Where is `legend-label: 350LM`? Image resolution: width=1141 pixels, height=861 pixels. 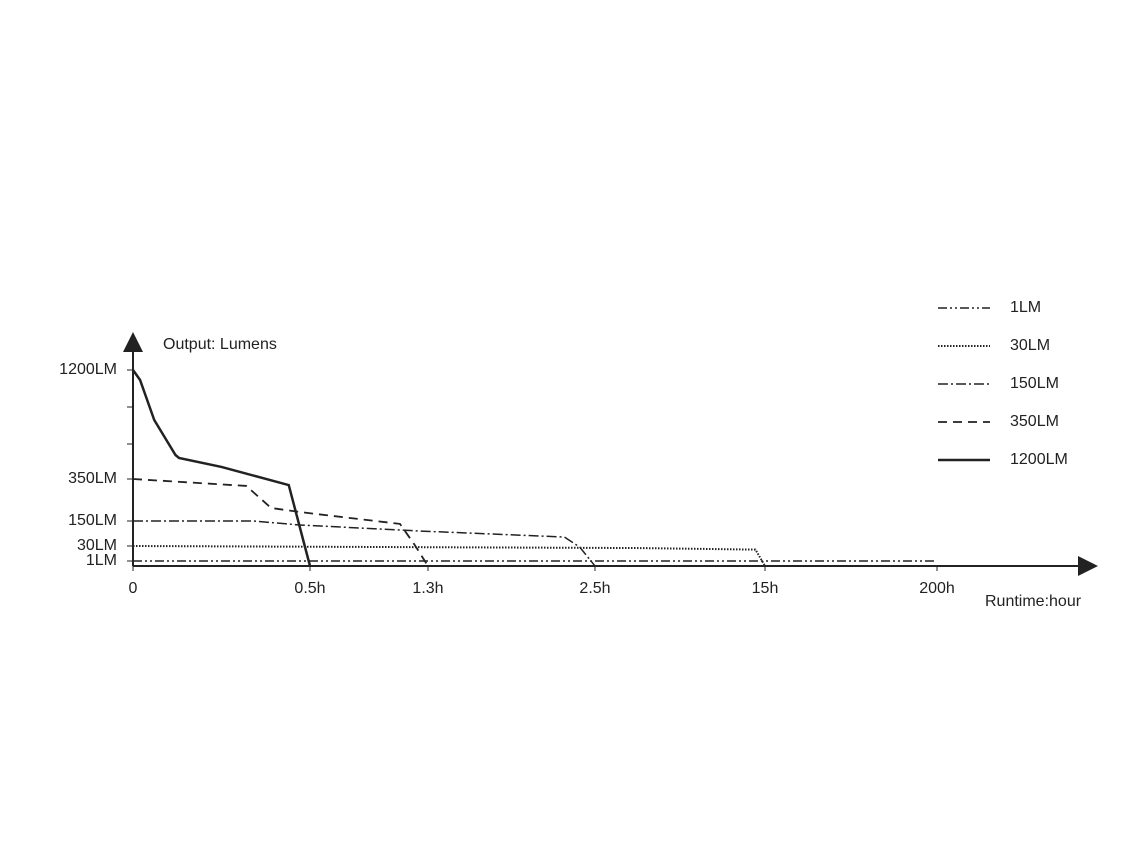 legend-label: 350LM is located at coordinates (1034, 421).